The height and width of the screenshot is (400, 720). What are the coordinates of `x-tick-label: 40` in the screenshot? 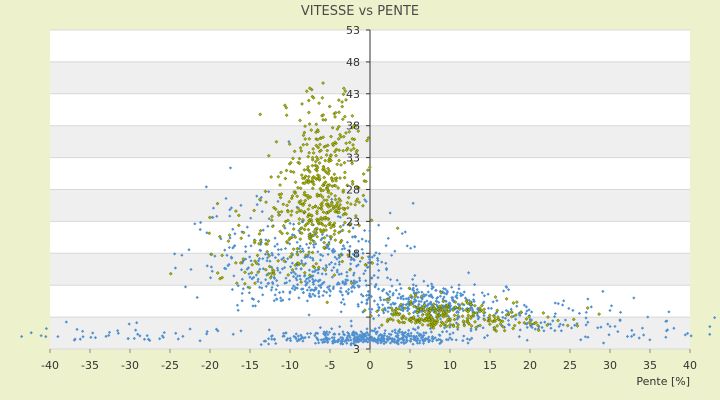 It's located at (690, 365).